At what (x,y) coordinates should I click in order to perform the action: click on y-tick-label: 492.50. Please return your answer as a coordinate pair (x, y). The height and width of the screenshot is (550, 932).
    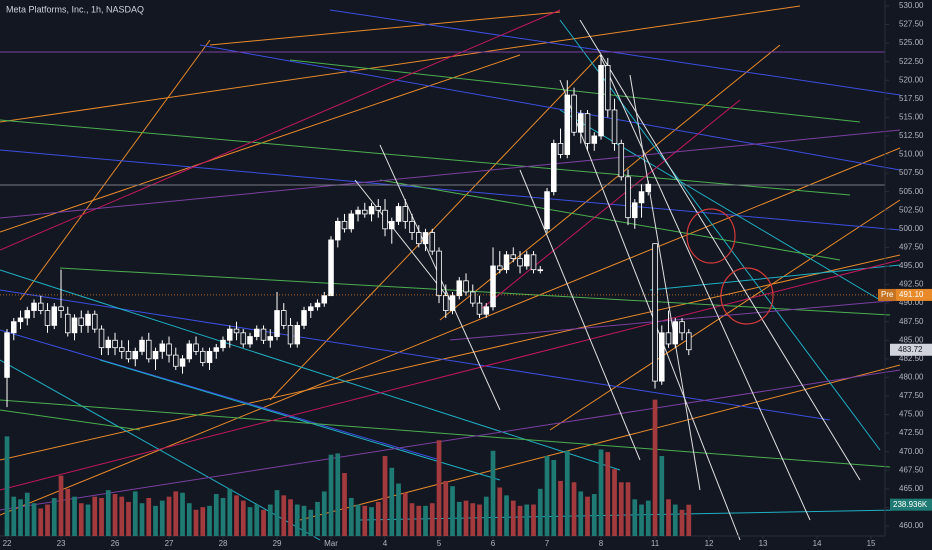
    Looking at the image, I should click on (911, 284).